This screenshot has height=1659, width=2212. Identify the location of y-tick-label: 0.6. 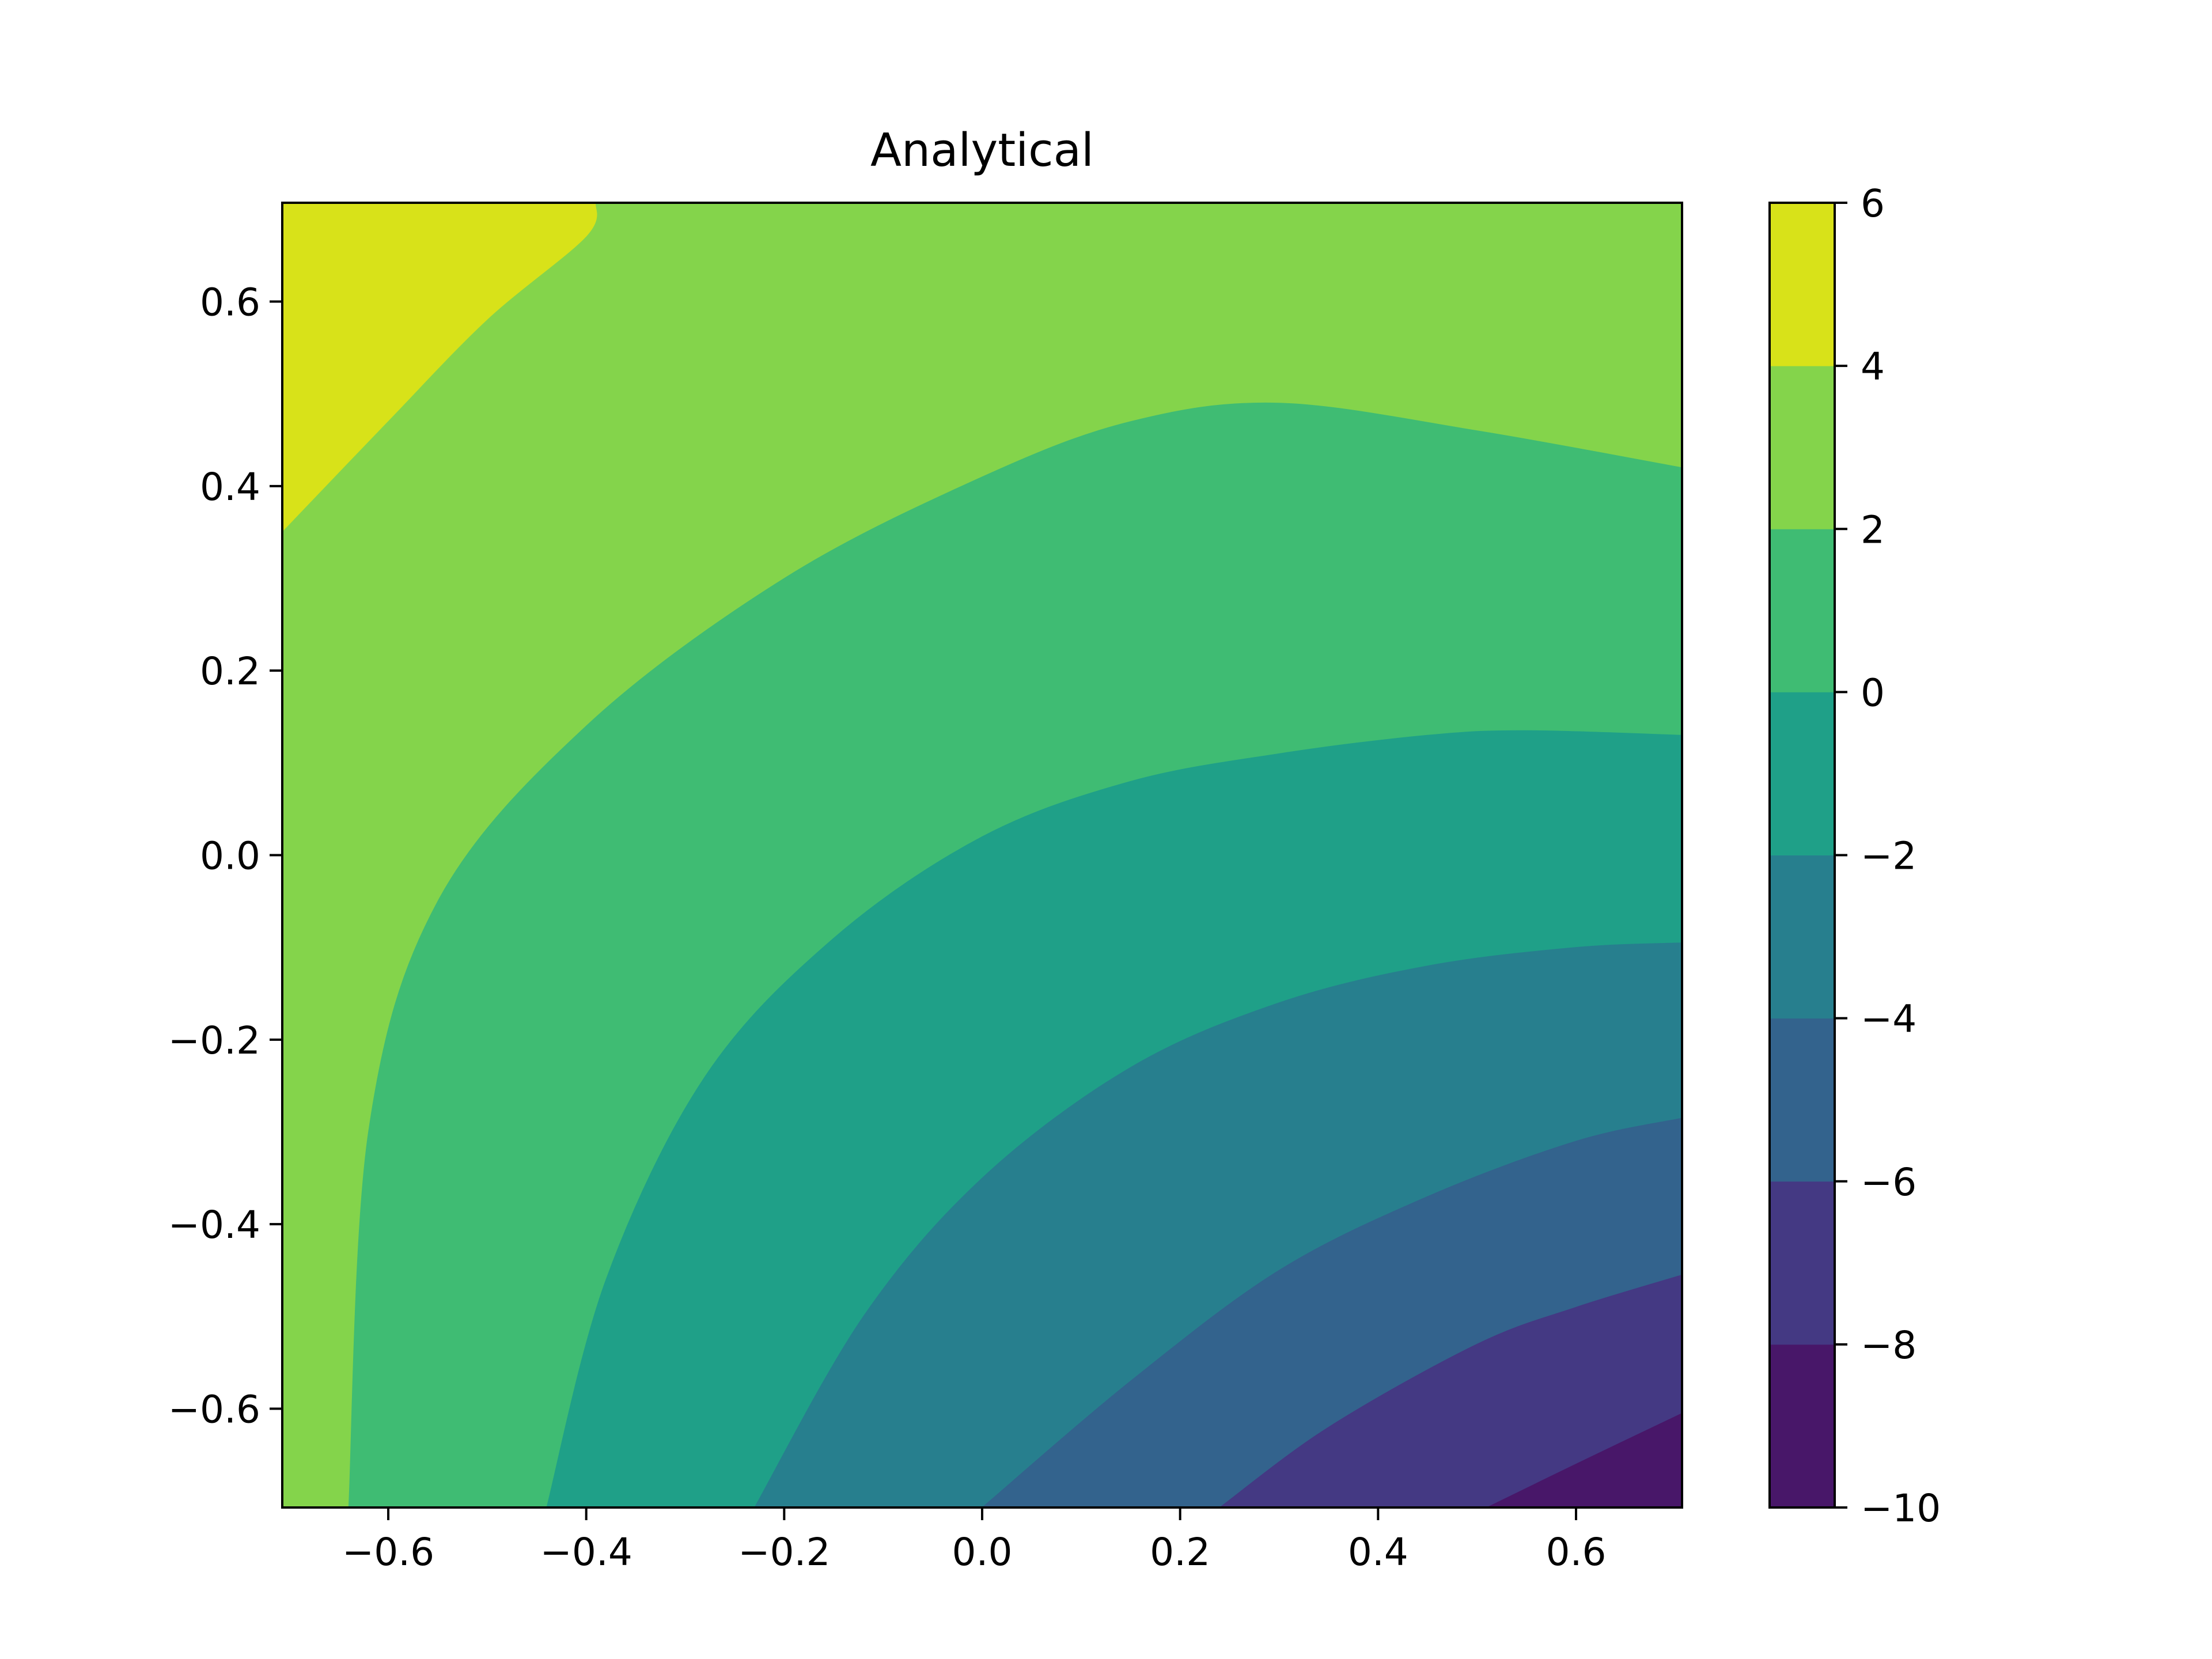
(230, 303).